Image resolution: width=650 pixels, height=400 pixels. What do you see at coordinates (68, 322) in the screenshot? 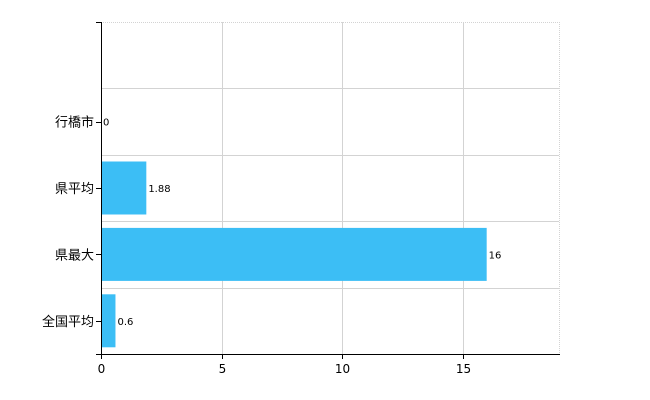
I see `category-label: 全国平均` at bounding box center [68, 322].